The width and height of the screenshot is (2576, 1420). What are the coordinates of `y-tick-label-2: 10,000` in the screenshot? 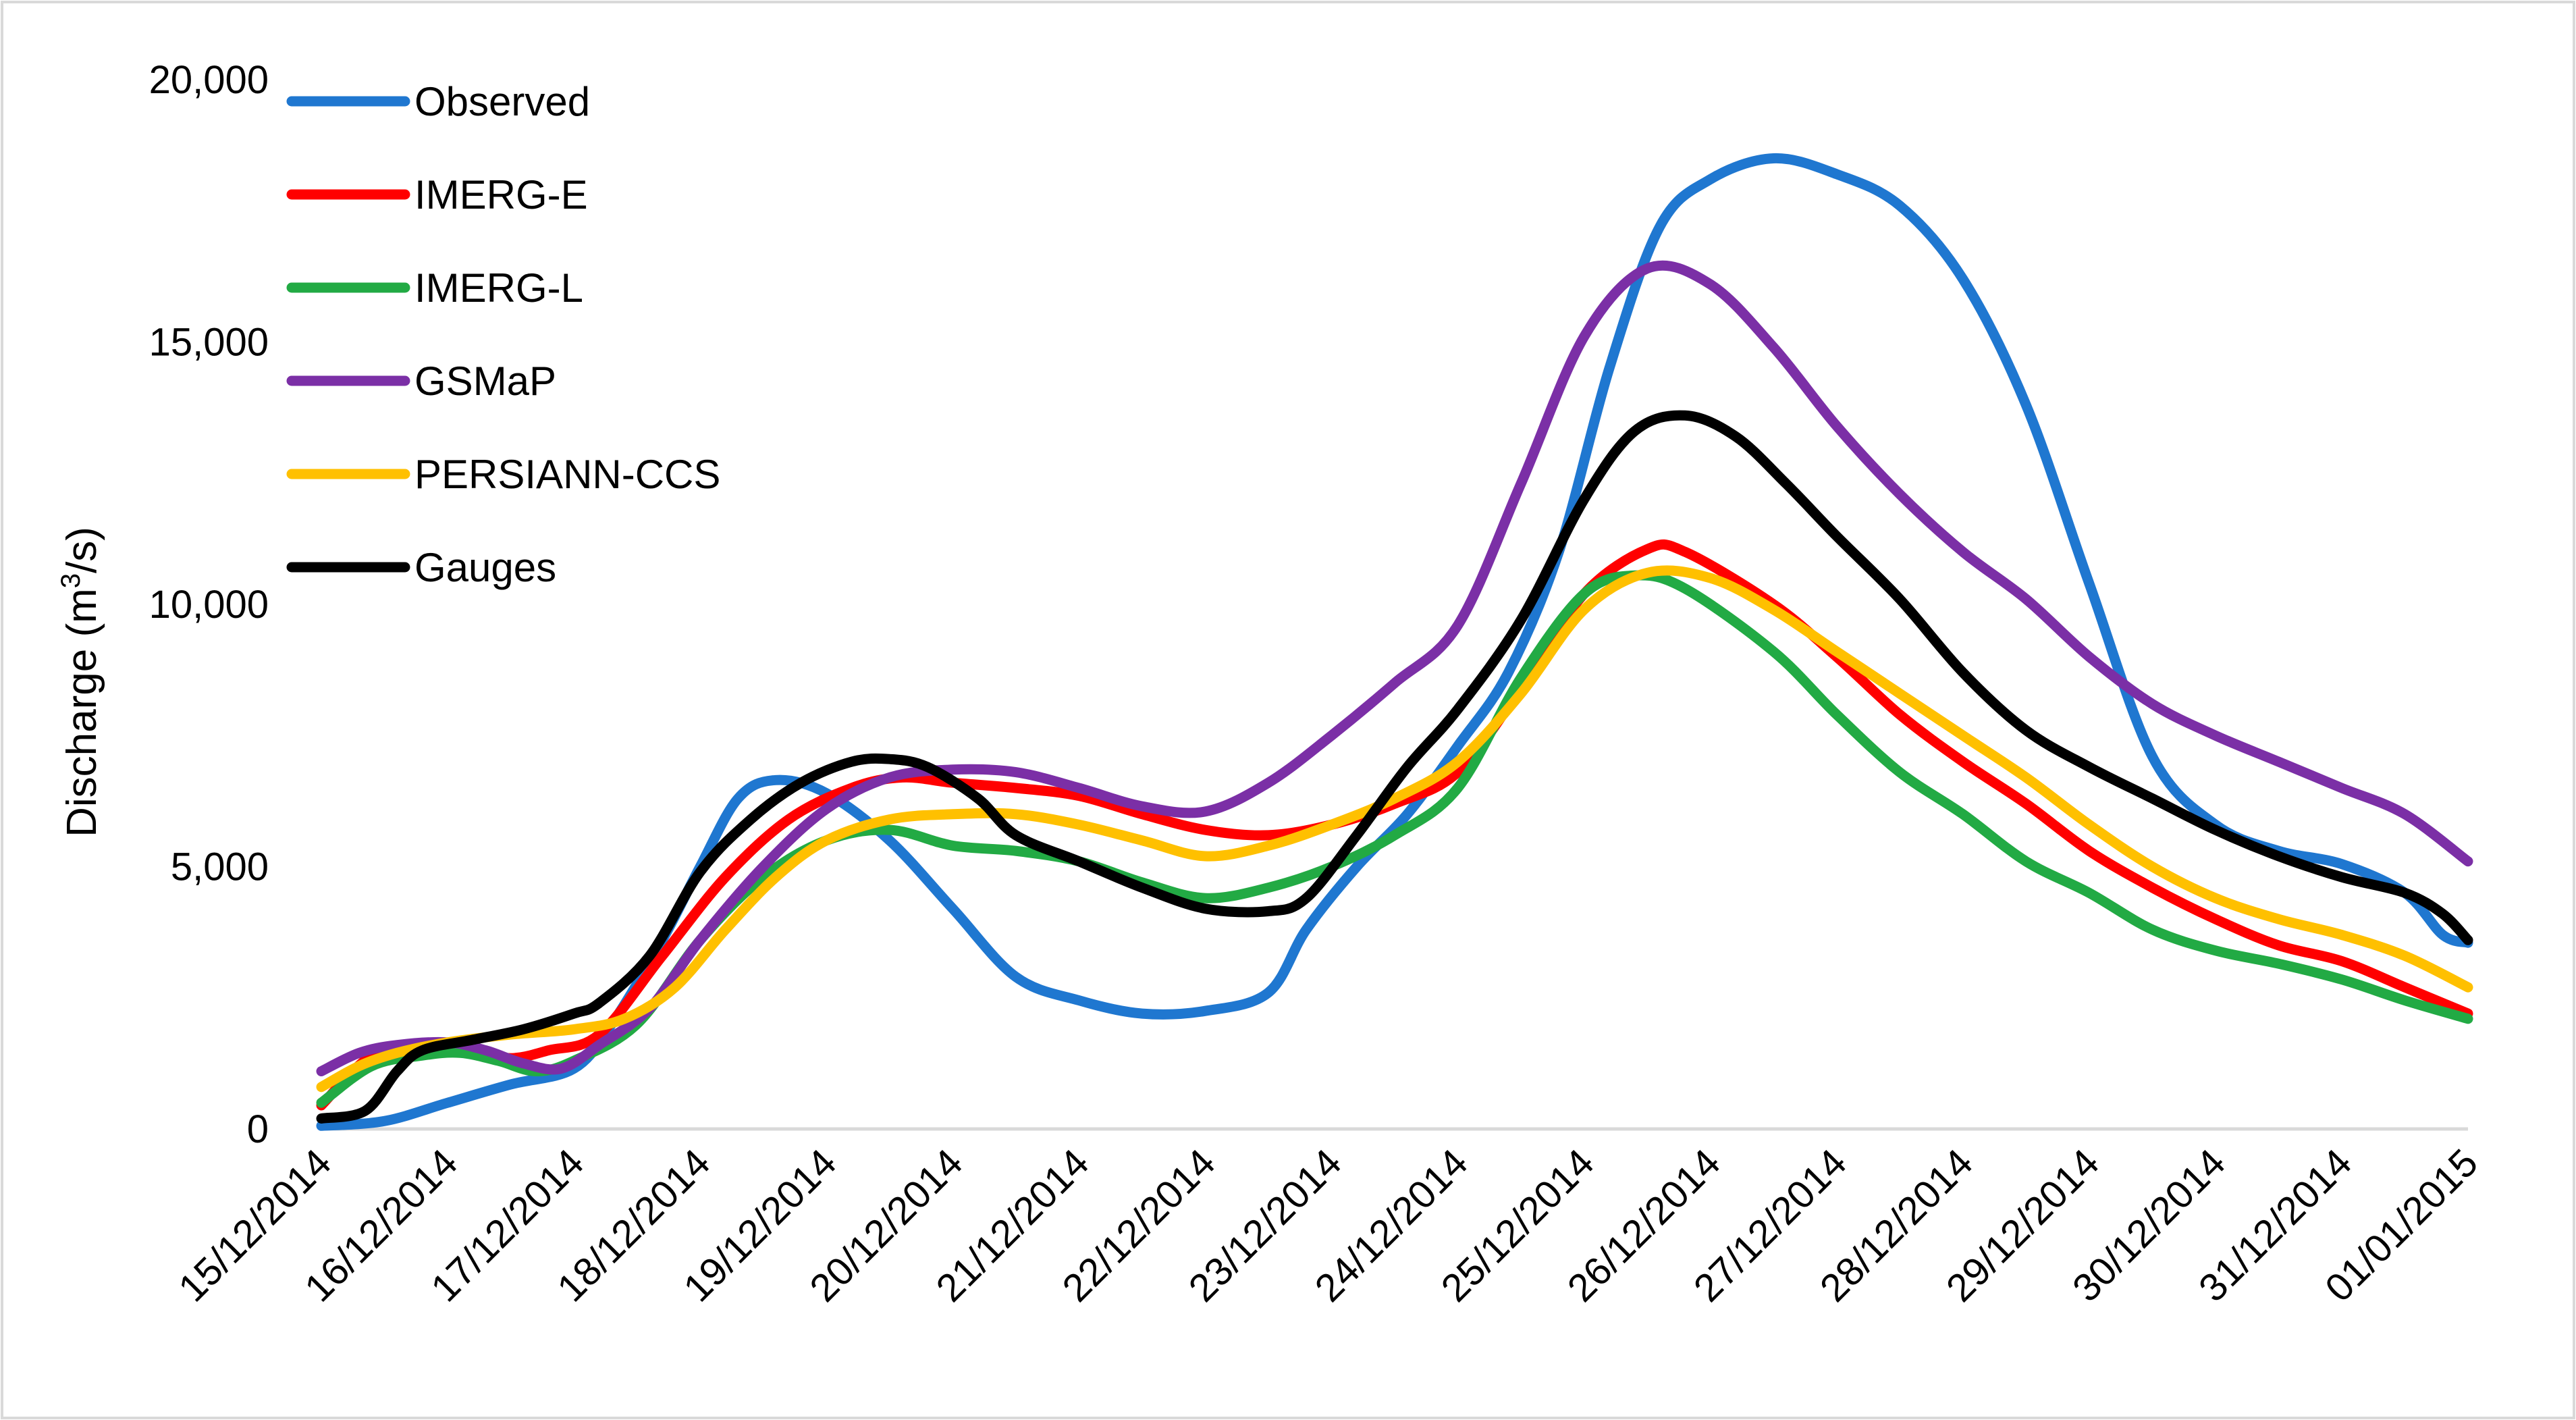 It's located at (209, 605).